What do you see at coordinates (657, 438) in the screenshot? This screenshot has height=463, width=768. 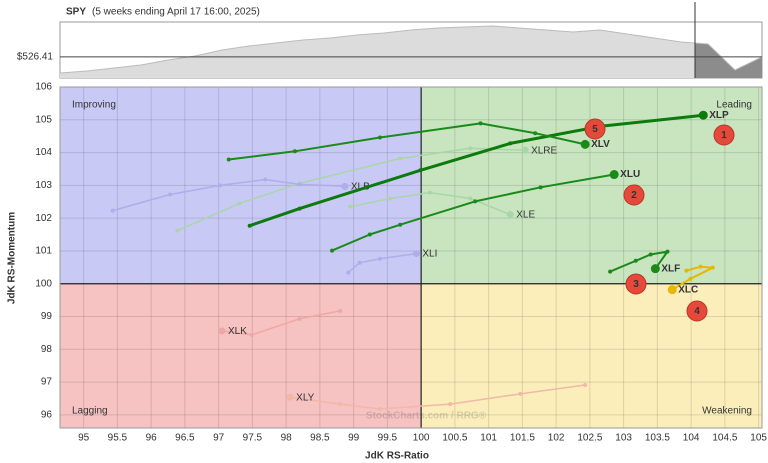 I see `x-tick-label: 103.5` at bounding box center [657, 438].